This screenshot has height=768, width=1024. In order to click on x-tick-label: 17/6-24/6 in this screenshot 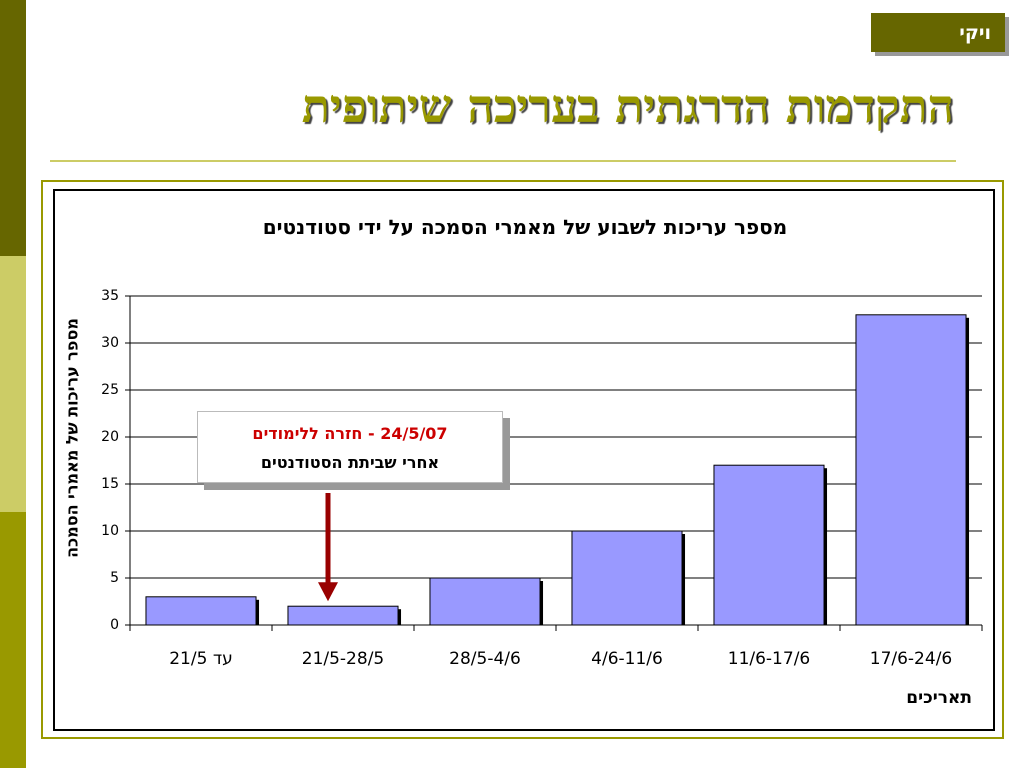, I will do `click(911, 659)`.